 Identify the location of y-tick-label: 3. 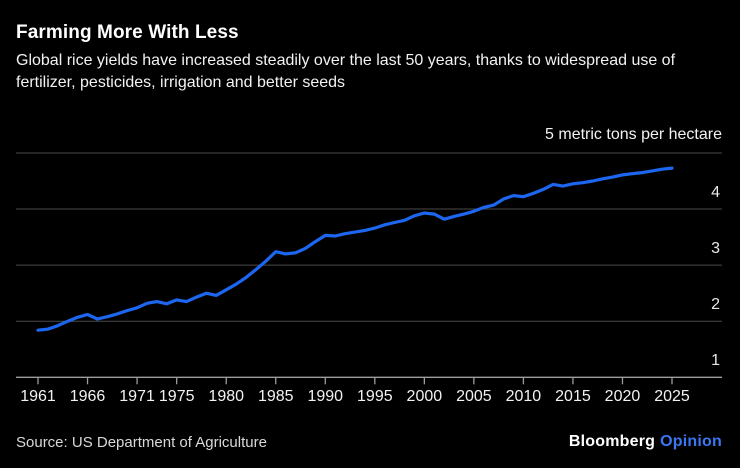
(715, 249).